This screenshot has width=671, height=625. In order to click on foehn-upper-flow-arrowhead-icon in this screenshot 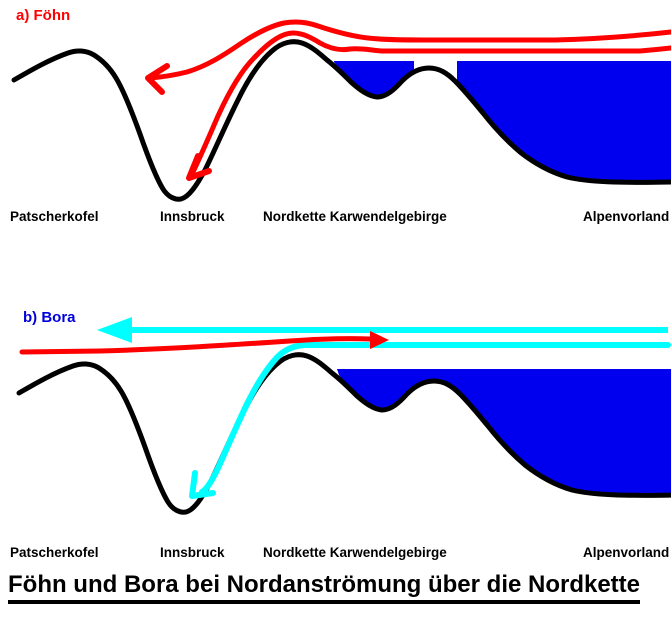, I will do `click(157, 79)`.